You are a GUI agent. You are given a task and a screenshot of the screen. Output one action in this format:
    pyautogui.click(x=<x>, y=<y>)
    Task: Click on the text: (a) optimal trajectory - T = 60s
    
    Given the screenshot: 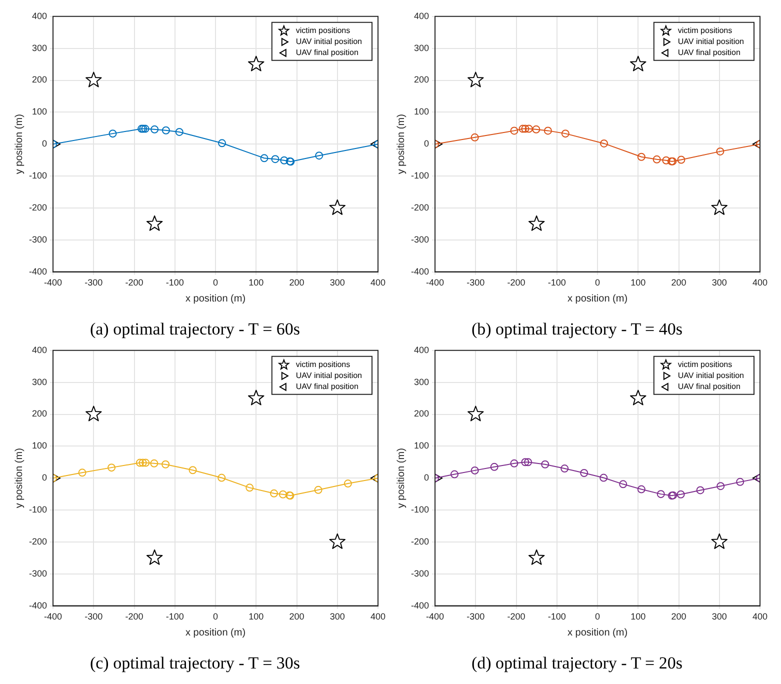 What is the action you would take?
    pyautogui.click(x=195, y=328)
    